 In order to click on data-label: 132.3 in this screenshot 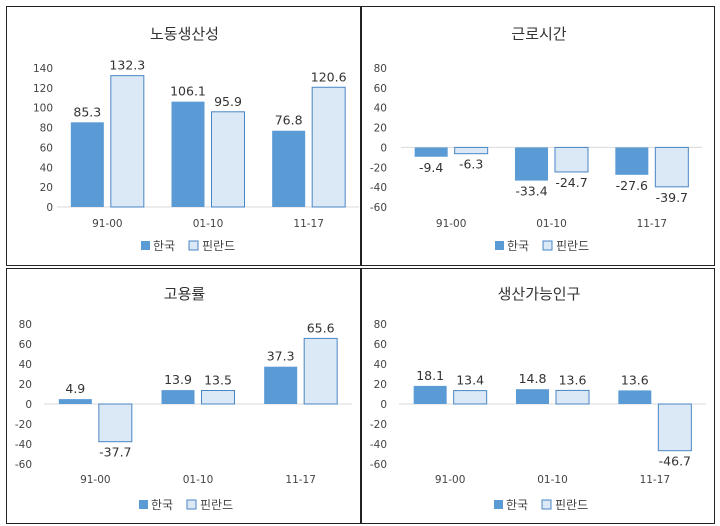, I will do `click(127, 65)`.